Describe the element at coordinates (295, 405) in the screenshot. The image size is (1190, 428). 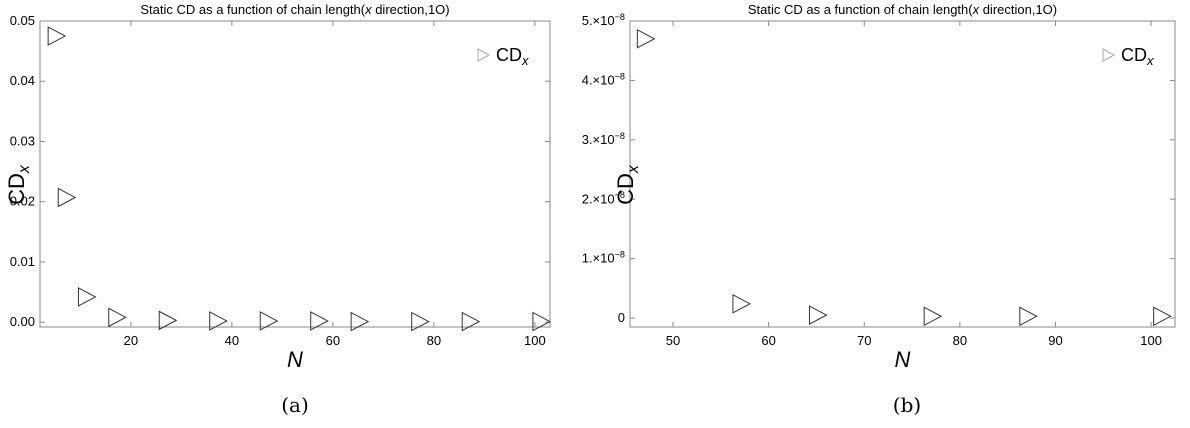
I see `panel-caption: (a)` at that location.